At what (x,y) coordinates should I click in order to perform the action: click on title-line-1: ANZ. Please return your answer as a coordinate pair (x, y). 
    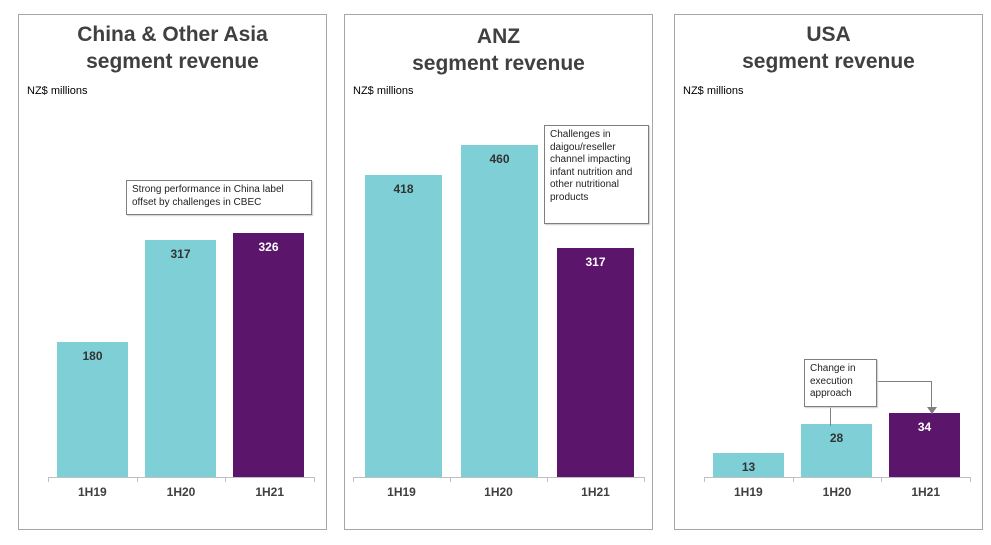
    Looking at the image, I should click on (498, 36).